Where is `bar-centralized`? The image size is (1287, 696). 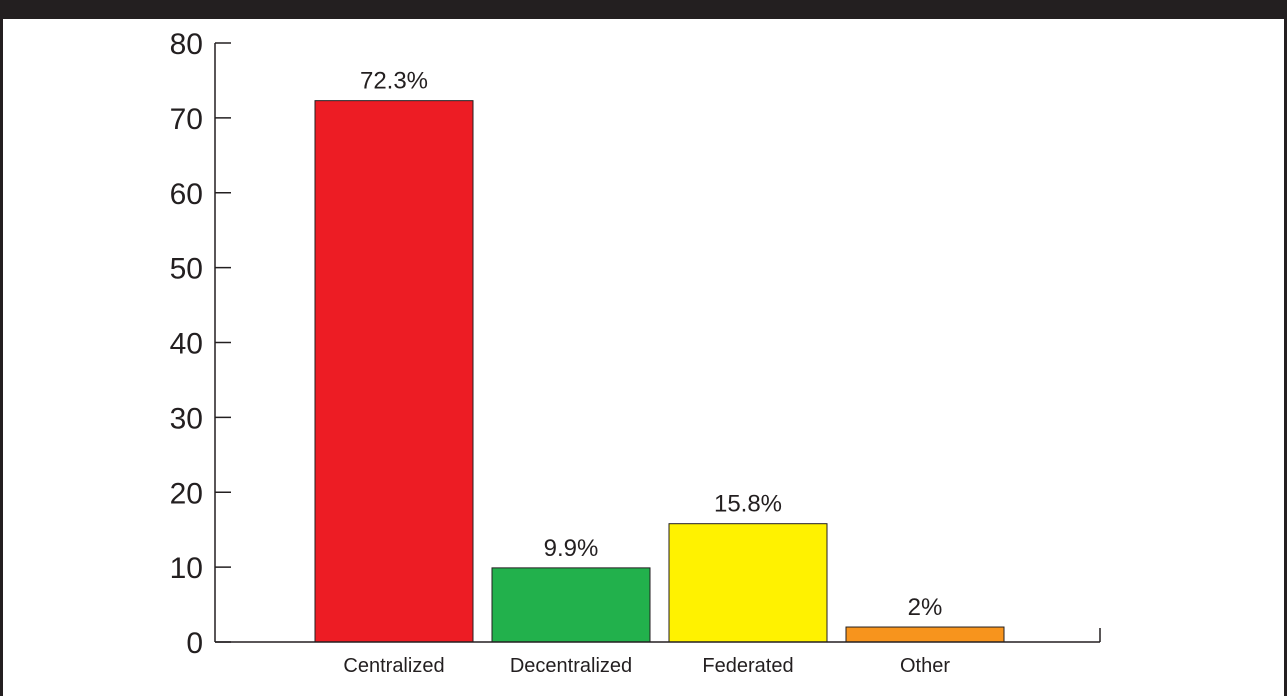
bar-centralized is located at coordinates (394, 371).